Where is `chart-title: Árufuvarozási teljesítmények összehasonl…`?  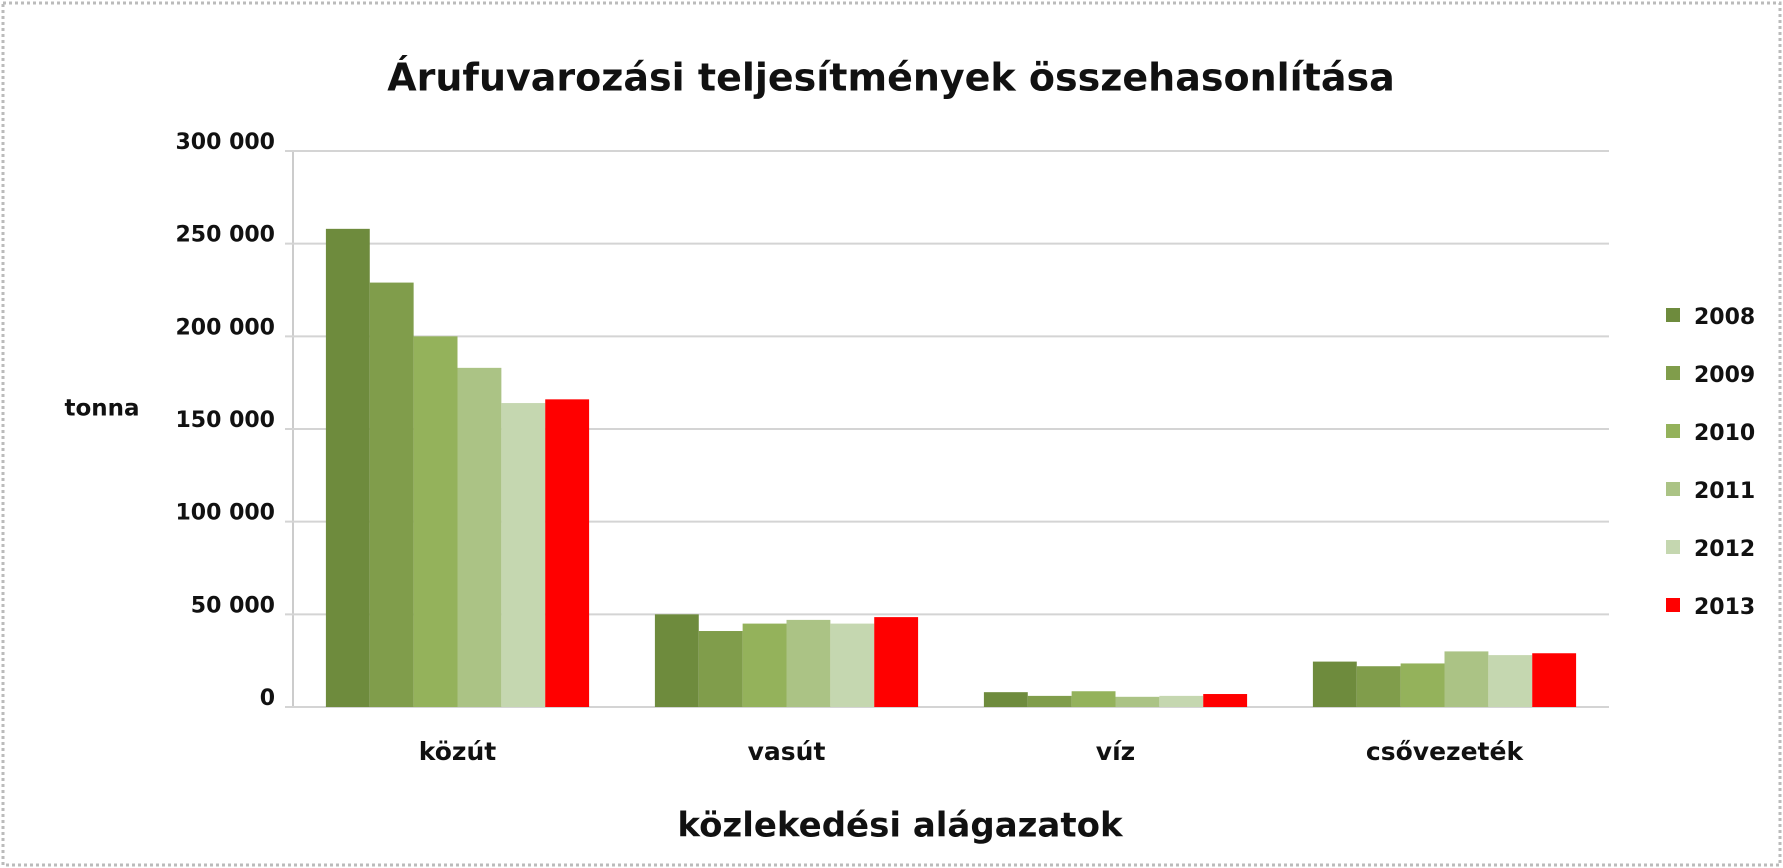
chart-title: Árufuvarozási teljesítmények összehasonl… is located at coordinates (891, 78).